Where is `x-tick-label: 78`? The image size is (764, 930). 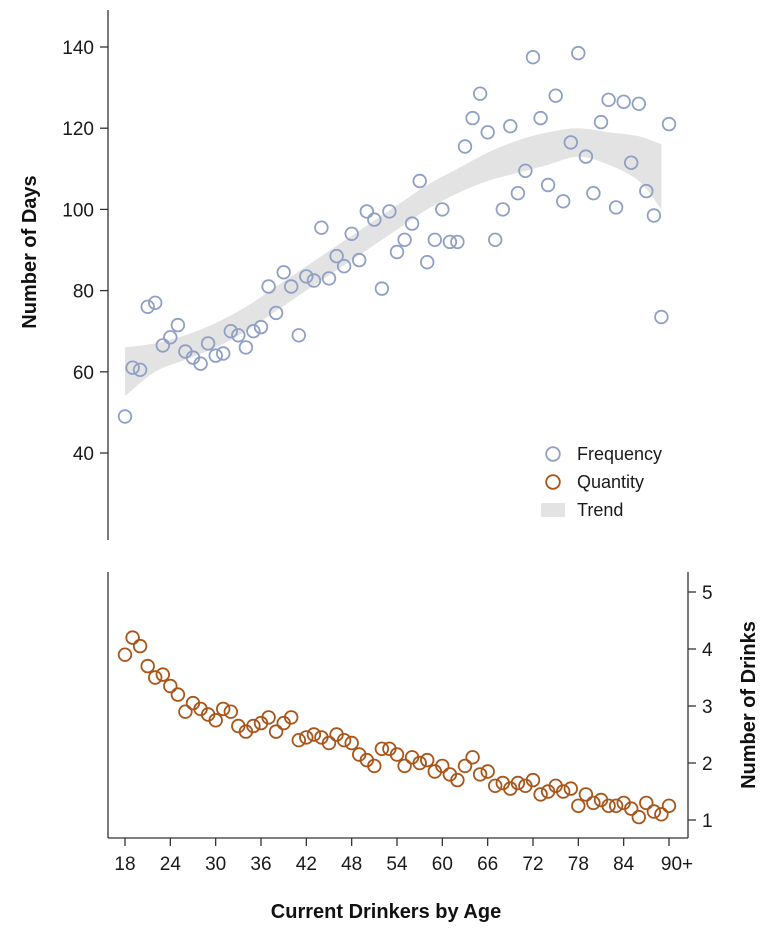
x-tick-label: 78 is located at coordinates (578, 864).